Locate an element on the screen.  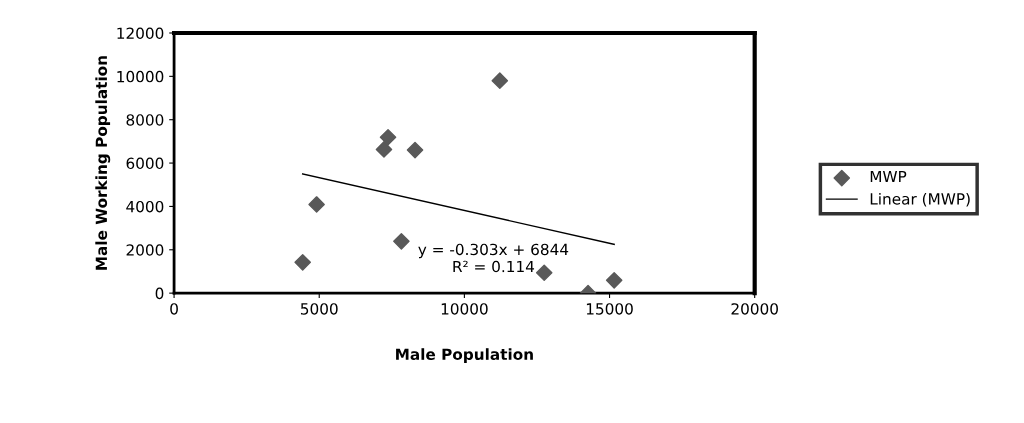
x-axis-title: Male Population is located at coordinates (464, 355).